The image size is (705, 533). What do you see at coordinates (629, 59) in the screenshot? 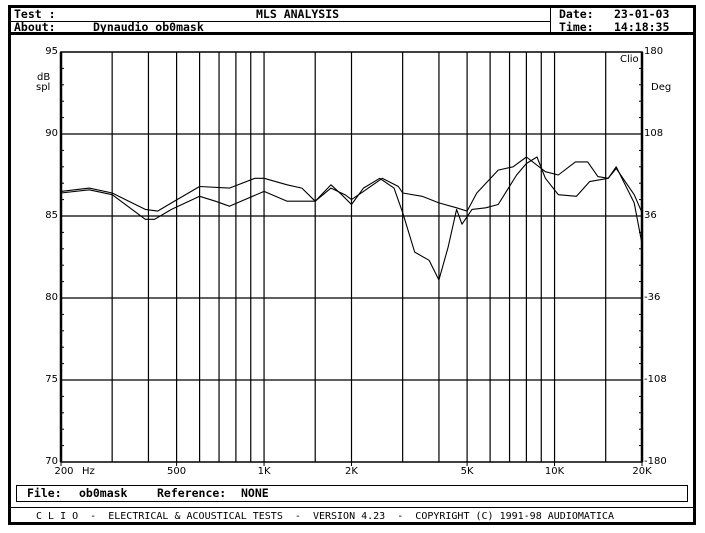
I see `clio-brand-label: Clio` at bounding box center [629, 59].